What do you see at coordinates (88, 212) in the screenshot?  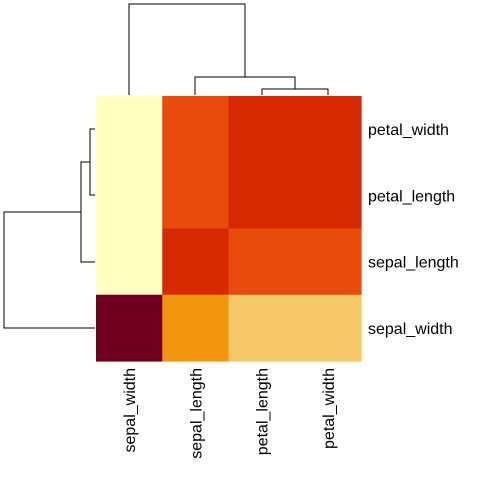 I see `row-dendro-link-length-group` at bounding box center [88, 212].